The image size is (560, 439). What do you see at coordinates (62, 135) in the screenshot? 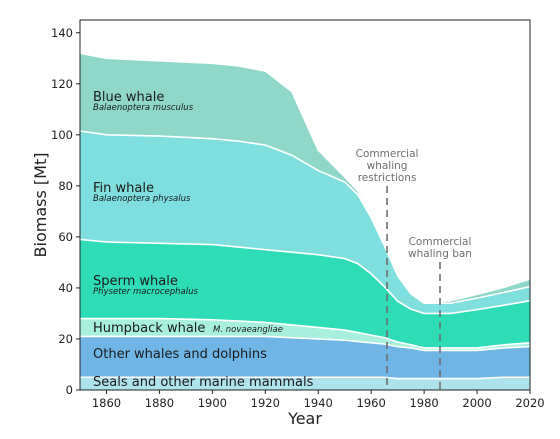
I see `y-tick-label: 100` at bounding box center [62, 135].